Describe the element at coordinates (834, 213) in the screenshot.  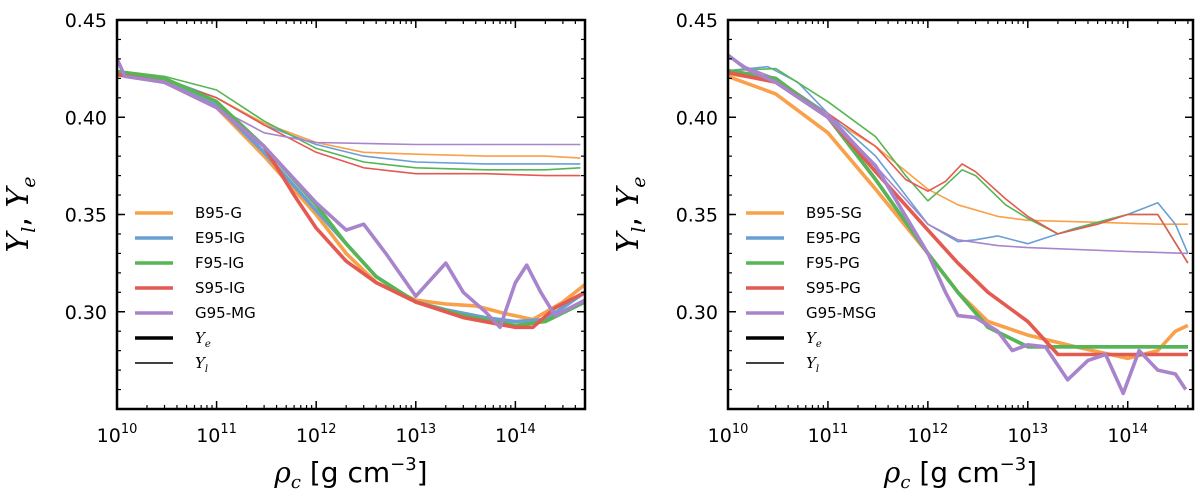
I see `legend-label: B95-SG` at that location.